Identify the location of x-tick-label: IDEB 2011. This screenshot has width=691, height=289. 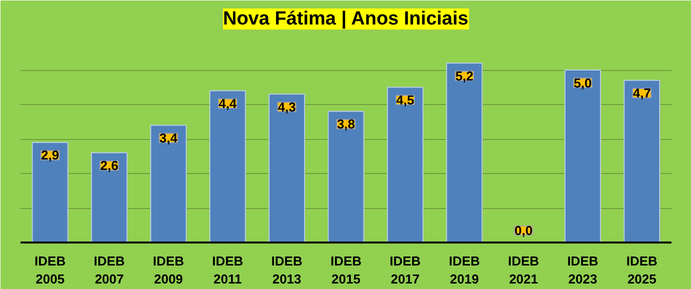
(228, 270).